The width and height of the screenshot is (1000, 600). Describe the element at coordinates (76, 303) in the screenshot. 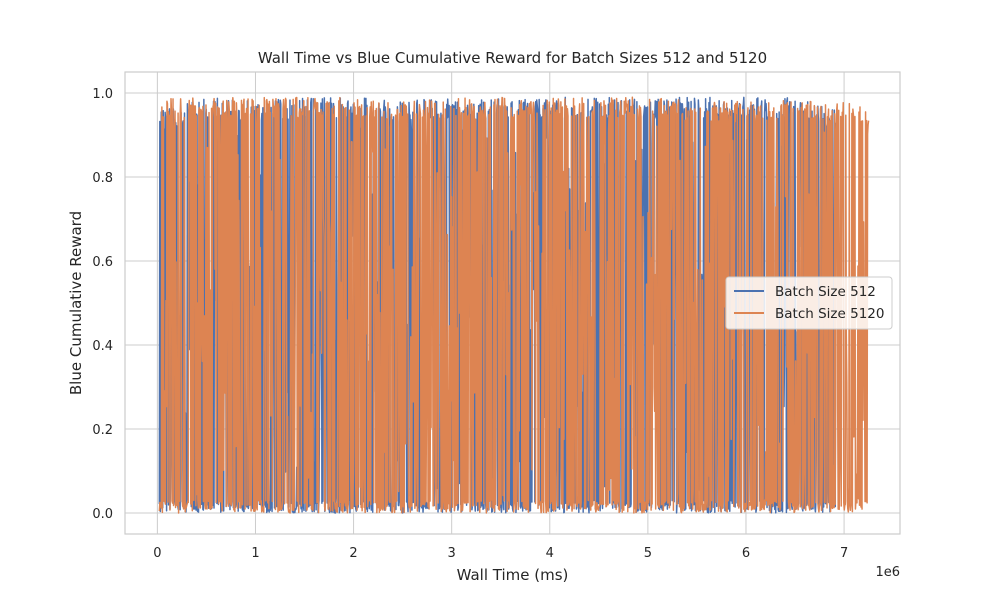

I see `y-axis-label: Blue Cumulative Reward` at that location.